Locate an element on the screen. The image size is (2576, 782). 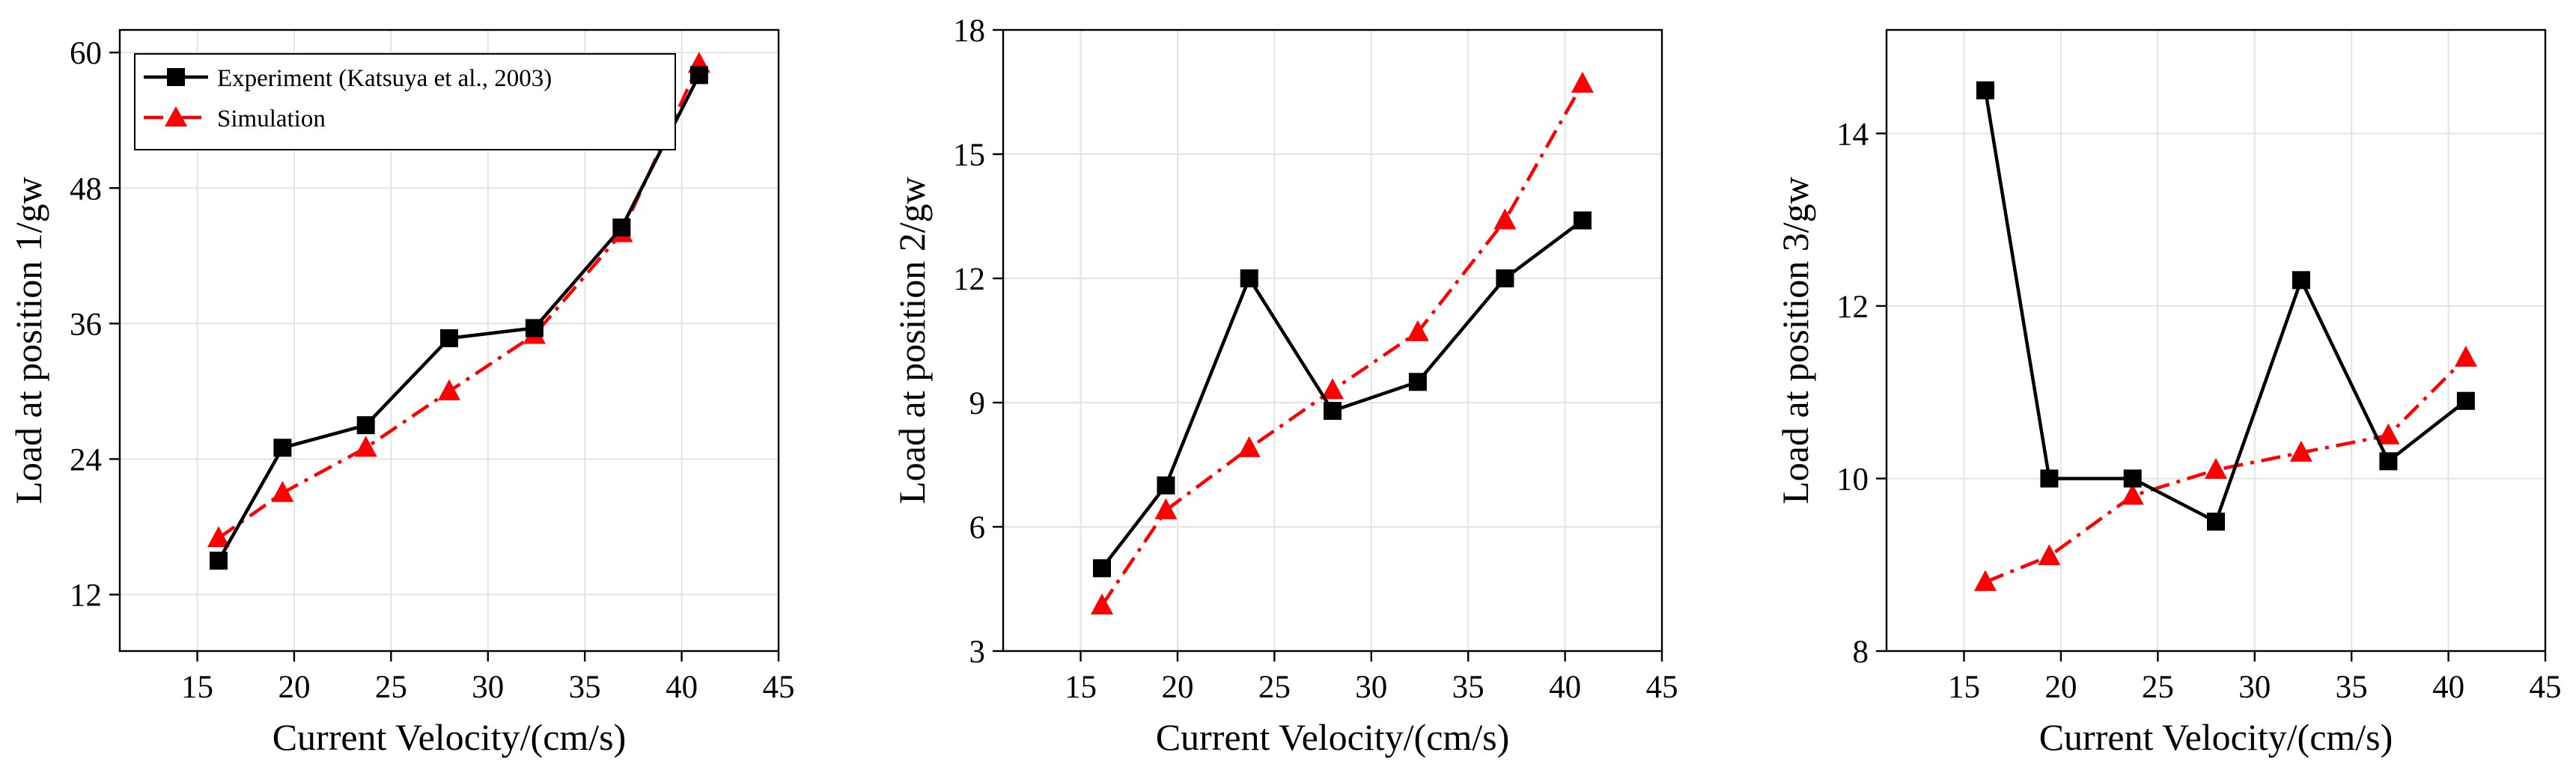
y-tick-label: 15 is located at coordinates (969, 155).